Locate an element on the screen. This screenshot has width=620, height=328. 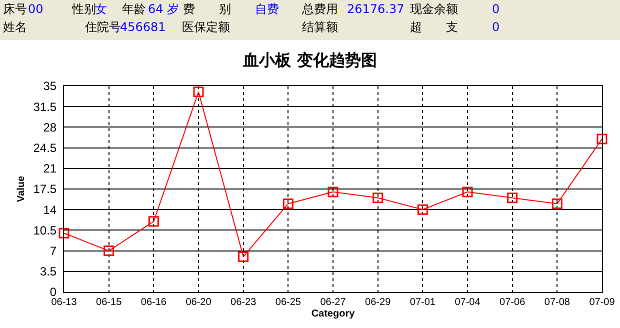
text: 女 is located at coordinates (101, 9).